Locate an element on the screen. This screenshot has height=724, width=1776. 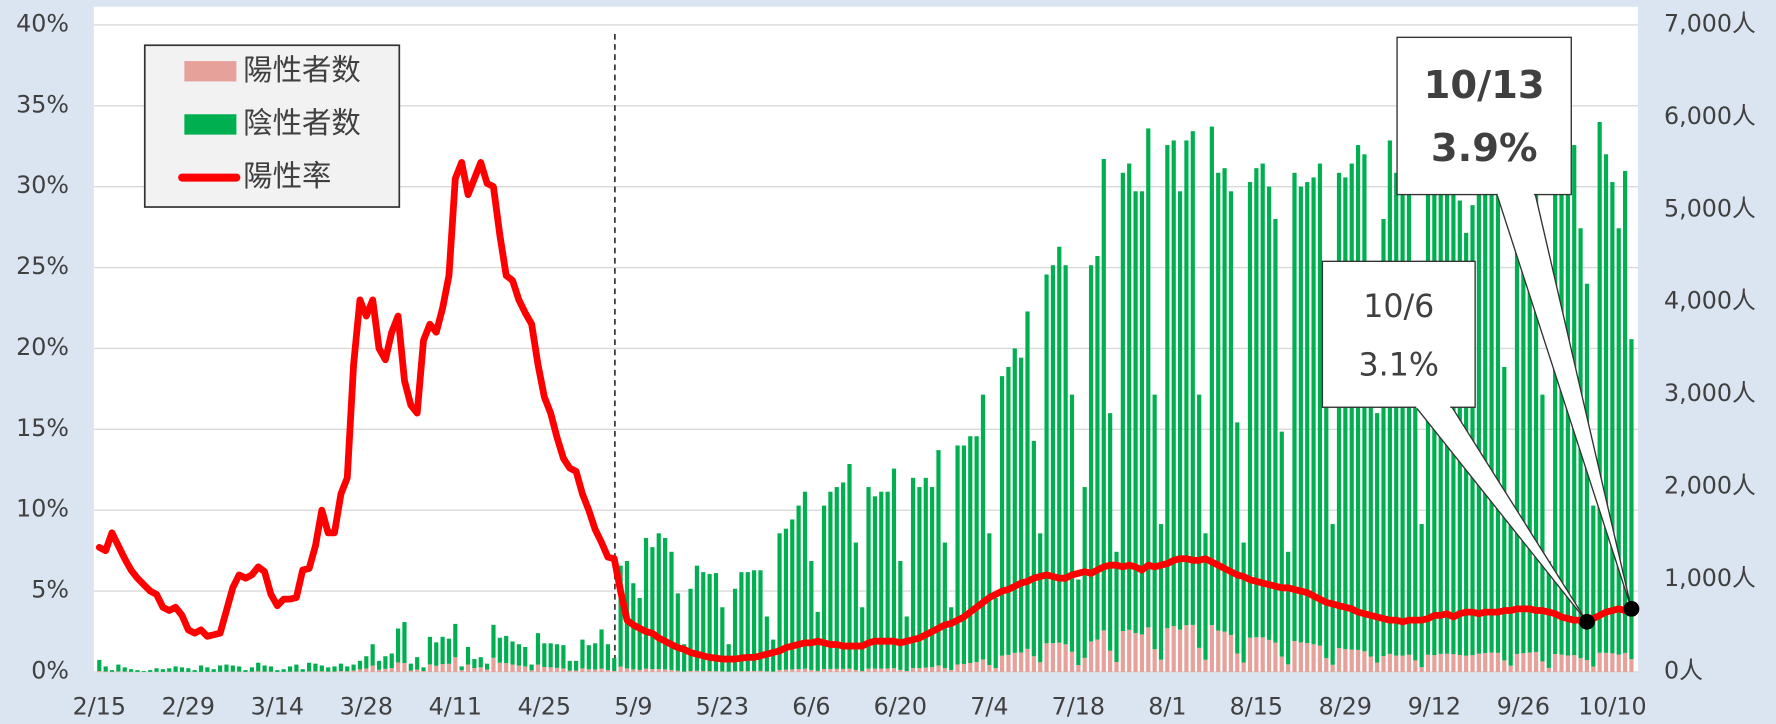
y2-tick-label: 3,000人 is located at coordinates (1710, 393).